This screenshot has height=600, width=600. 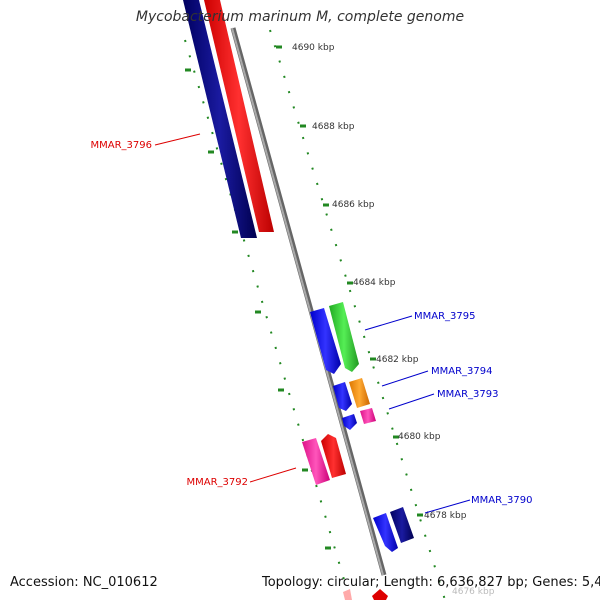 What do you see at coordinates (397, 360) in the screenshot?
I see `tick-label: 4682 kbp` at bounding box center [397, 360].